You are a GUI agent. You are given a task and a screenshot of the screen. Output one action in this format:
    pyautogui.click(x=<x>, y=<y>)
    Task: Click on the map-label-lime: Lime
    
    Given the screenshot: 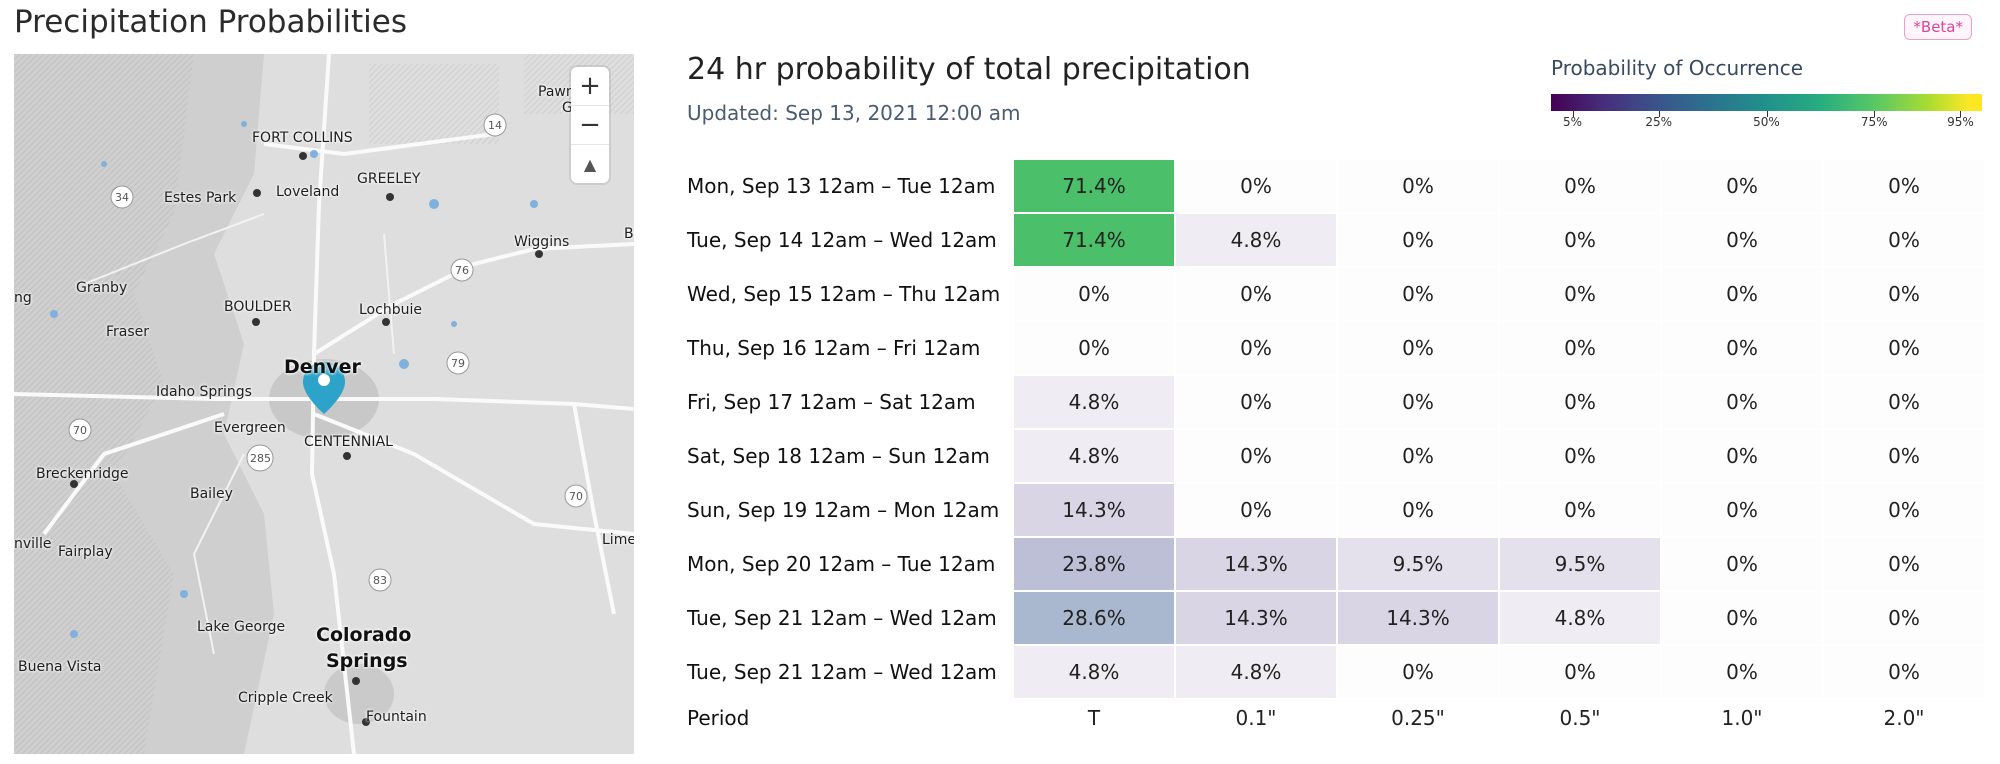 What is the action you would take?
    pyautogui.click(x=618, y=540)
    